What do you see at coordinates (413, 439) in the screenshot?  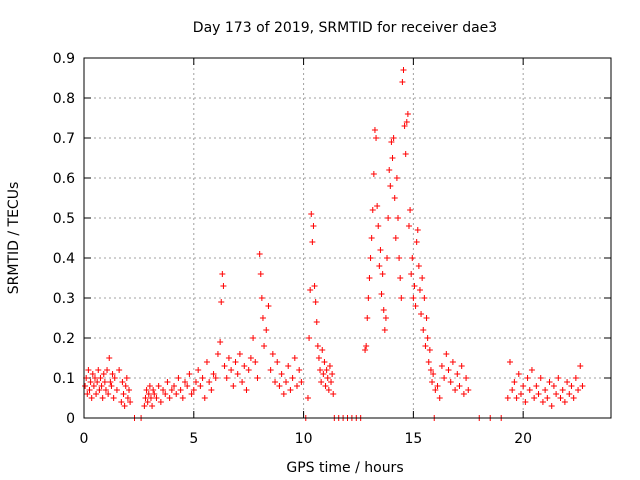 I see `x-tick-label: 15` at bounding box center [413, 439].